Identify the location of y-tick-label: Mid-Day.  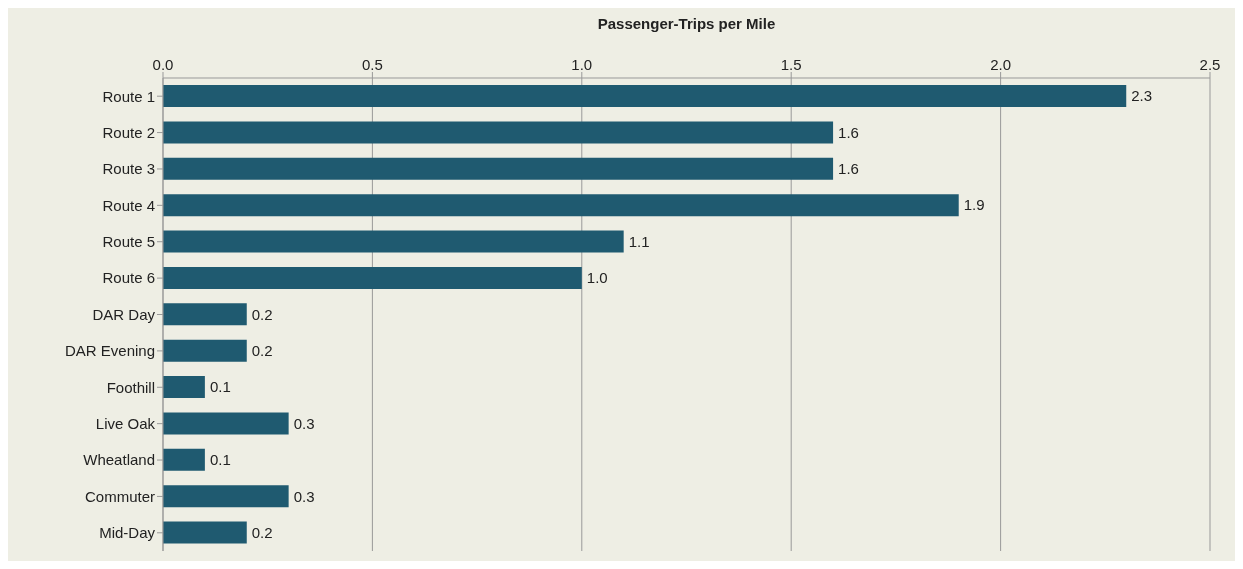
(127, 533).